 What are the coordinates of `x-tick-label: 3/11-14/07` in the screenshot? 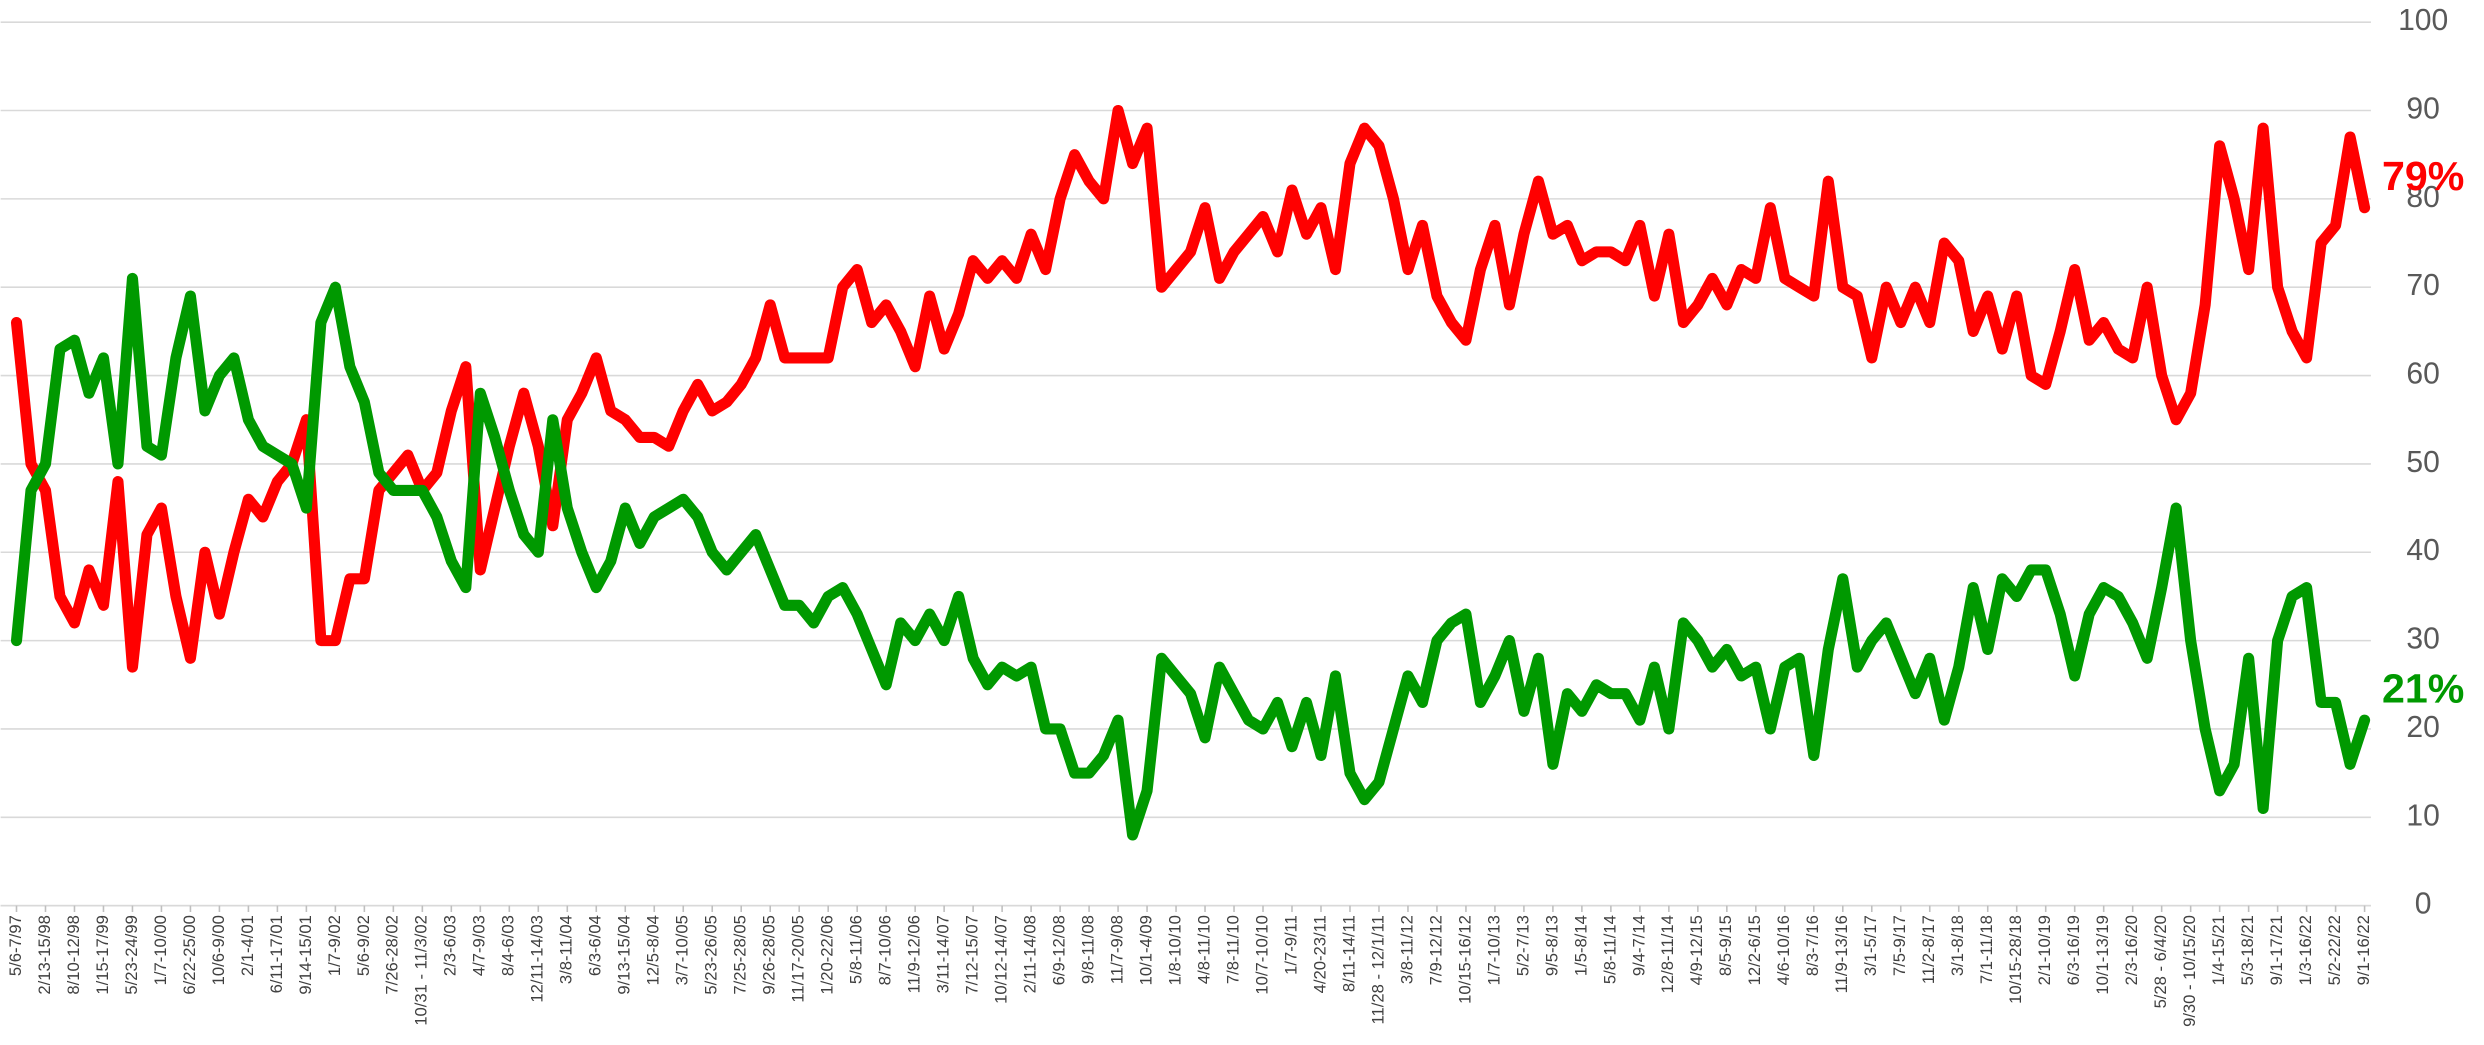 It's located at (943, 954).